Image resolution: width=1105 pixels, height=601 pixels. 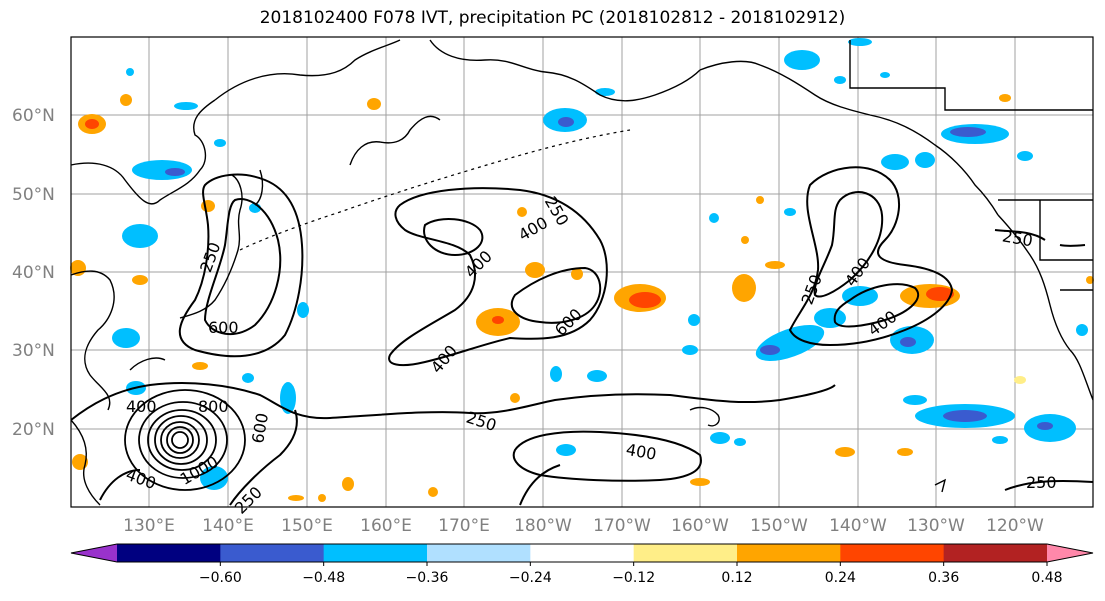 I want to click on lat-label-40n: 40°N, so click(x=33, y=273).